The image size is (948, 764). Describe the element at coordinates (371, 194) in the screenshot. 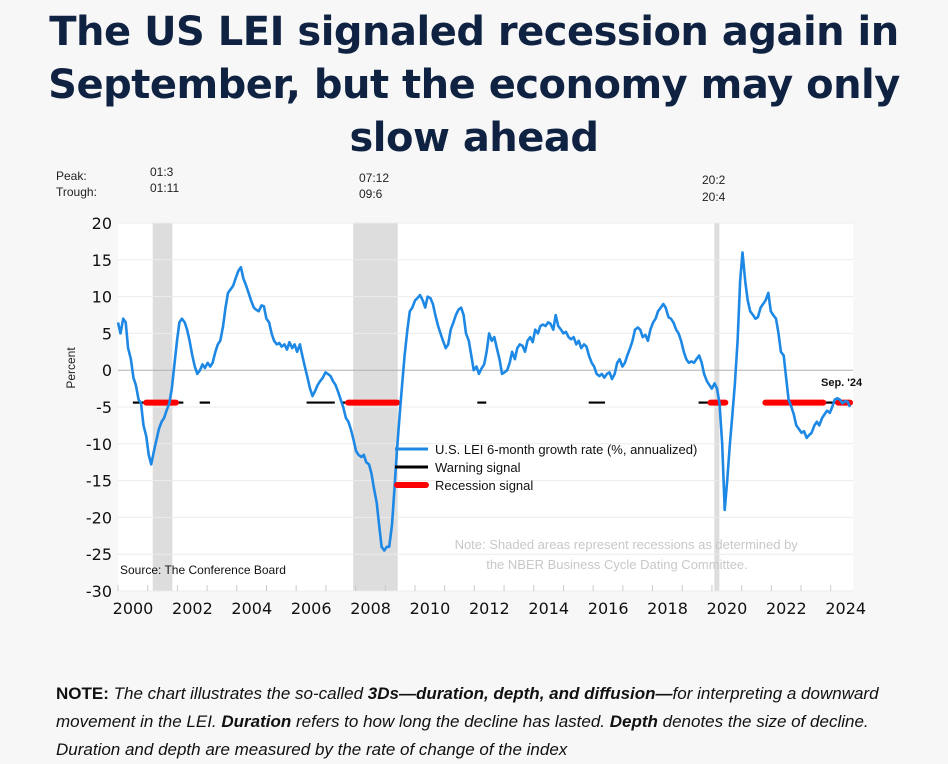

I see `recession-2-trough: 09:6` at that location.